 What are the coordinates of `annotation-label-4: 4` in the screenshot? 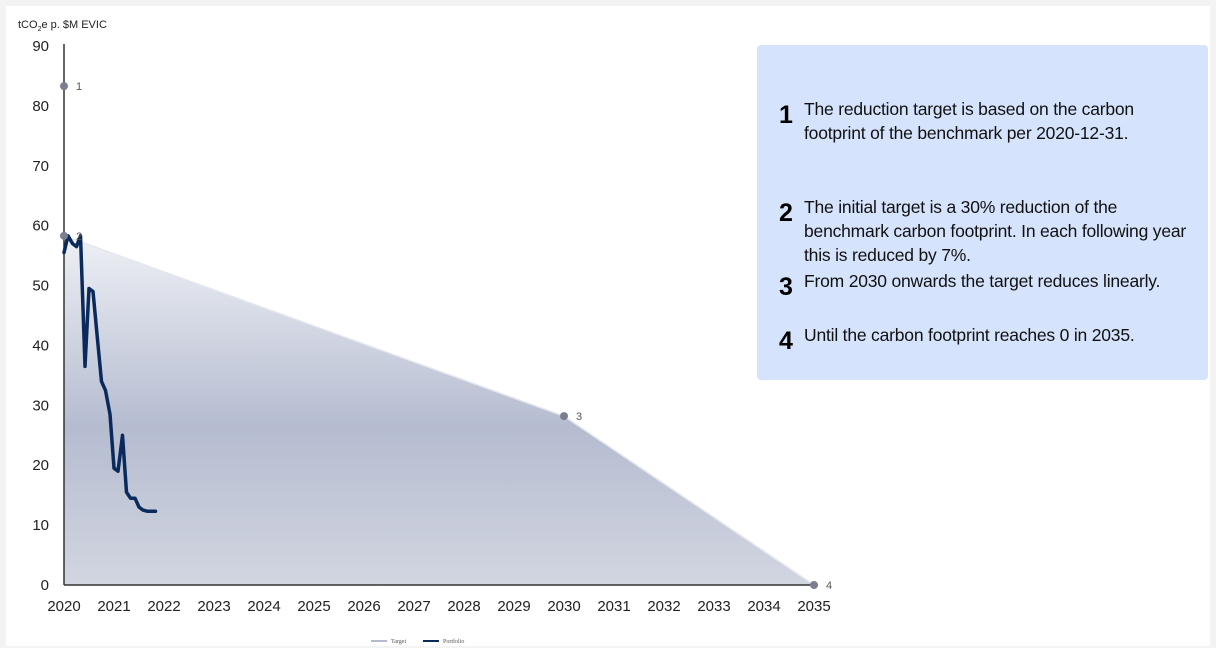 It's located at (829, 586).